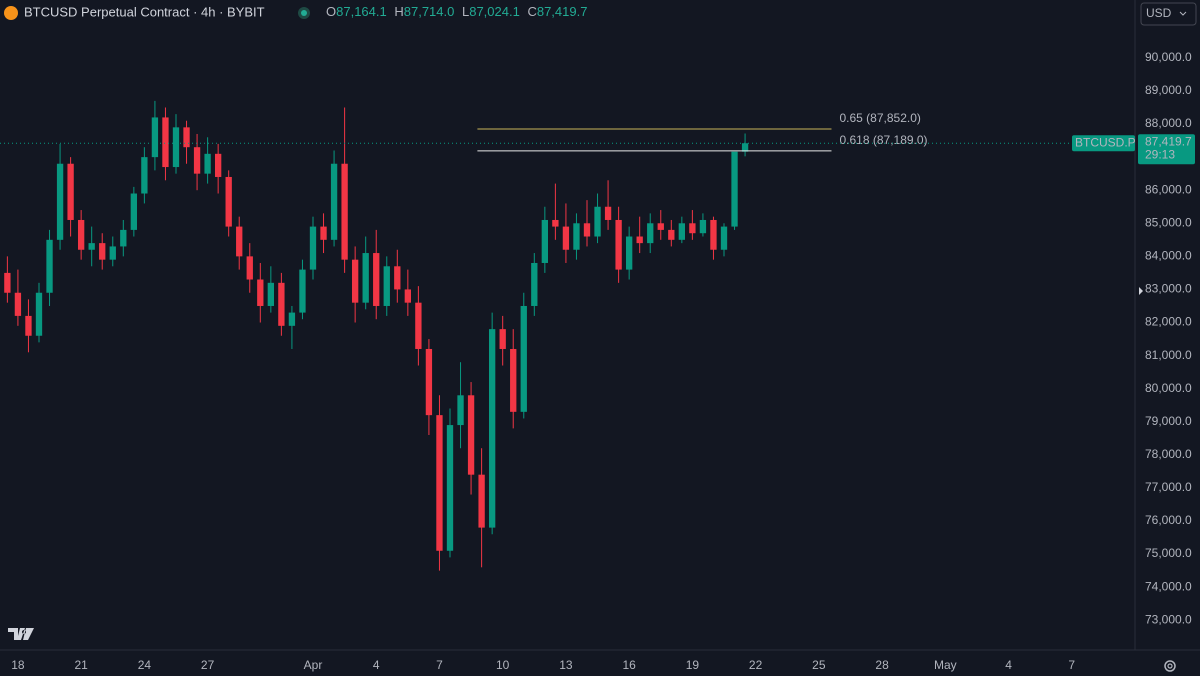 Image resolution: width=1200 pixels, height=676 pixels. I want to click on fib-label: 0.618 (87,189.0), so click(883, 140).